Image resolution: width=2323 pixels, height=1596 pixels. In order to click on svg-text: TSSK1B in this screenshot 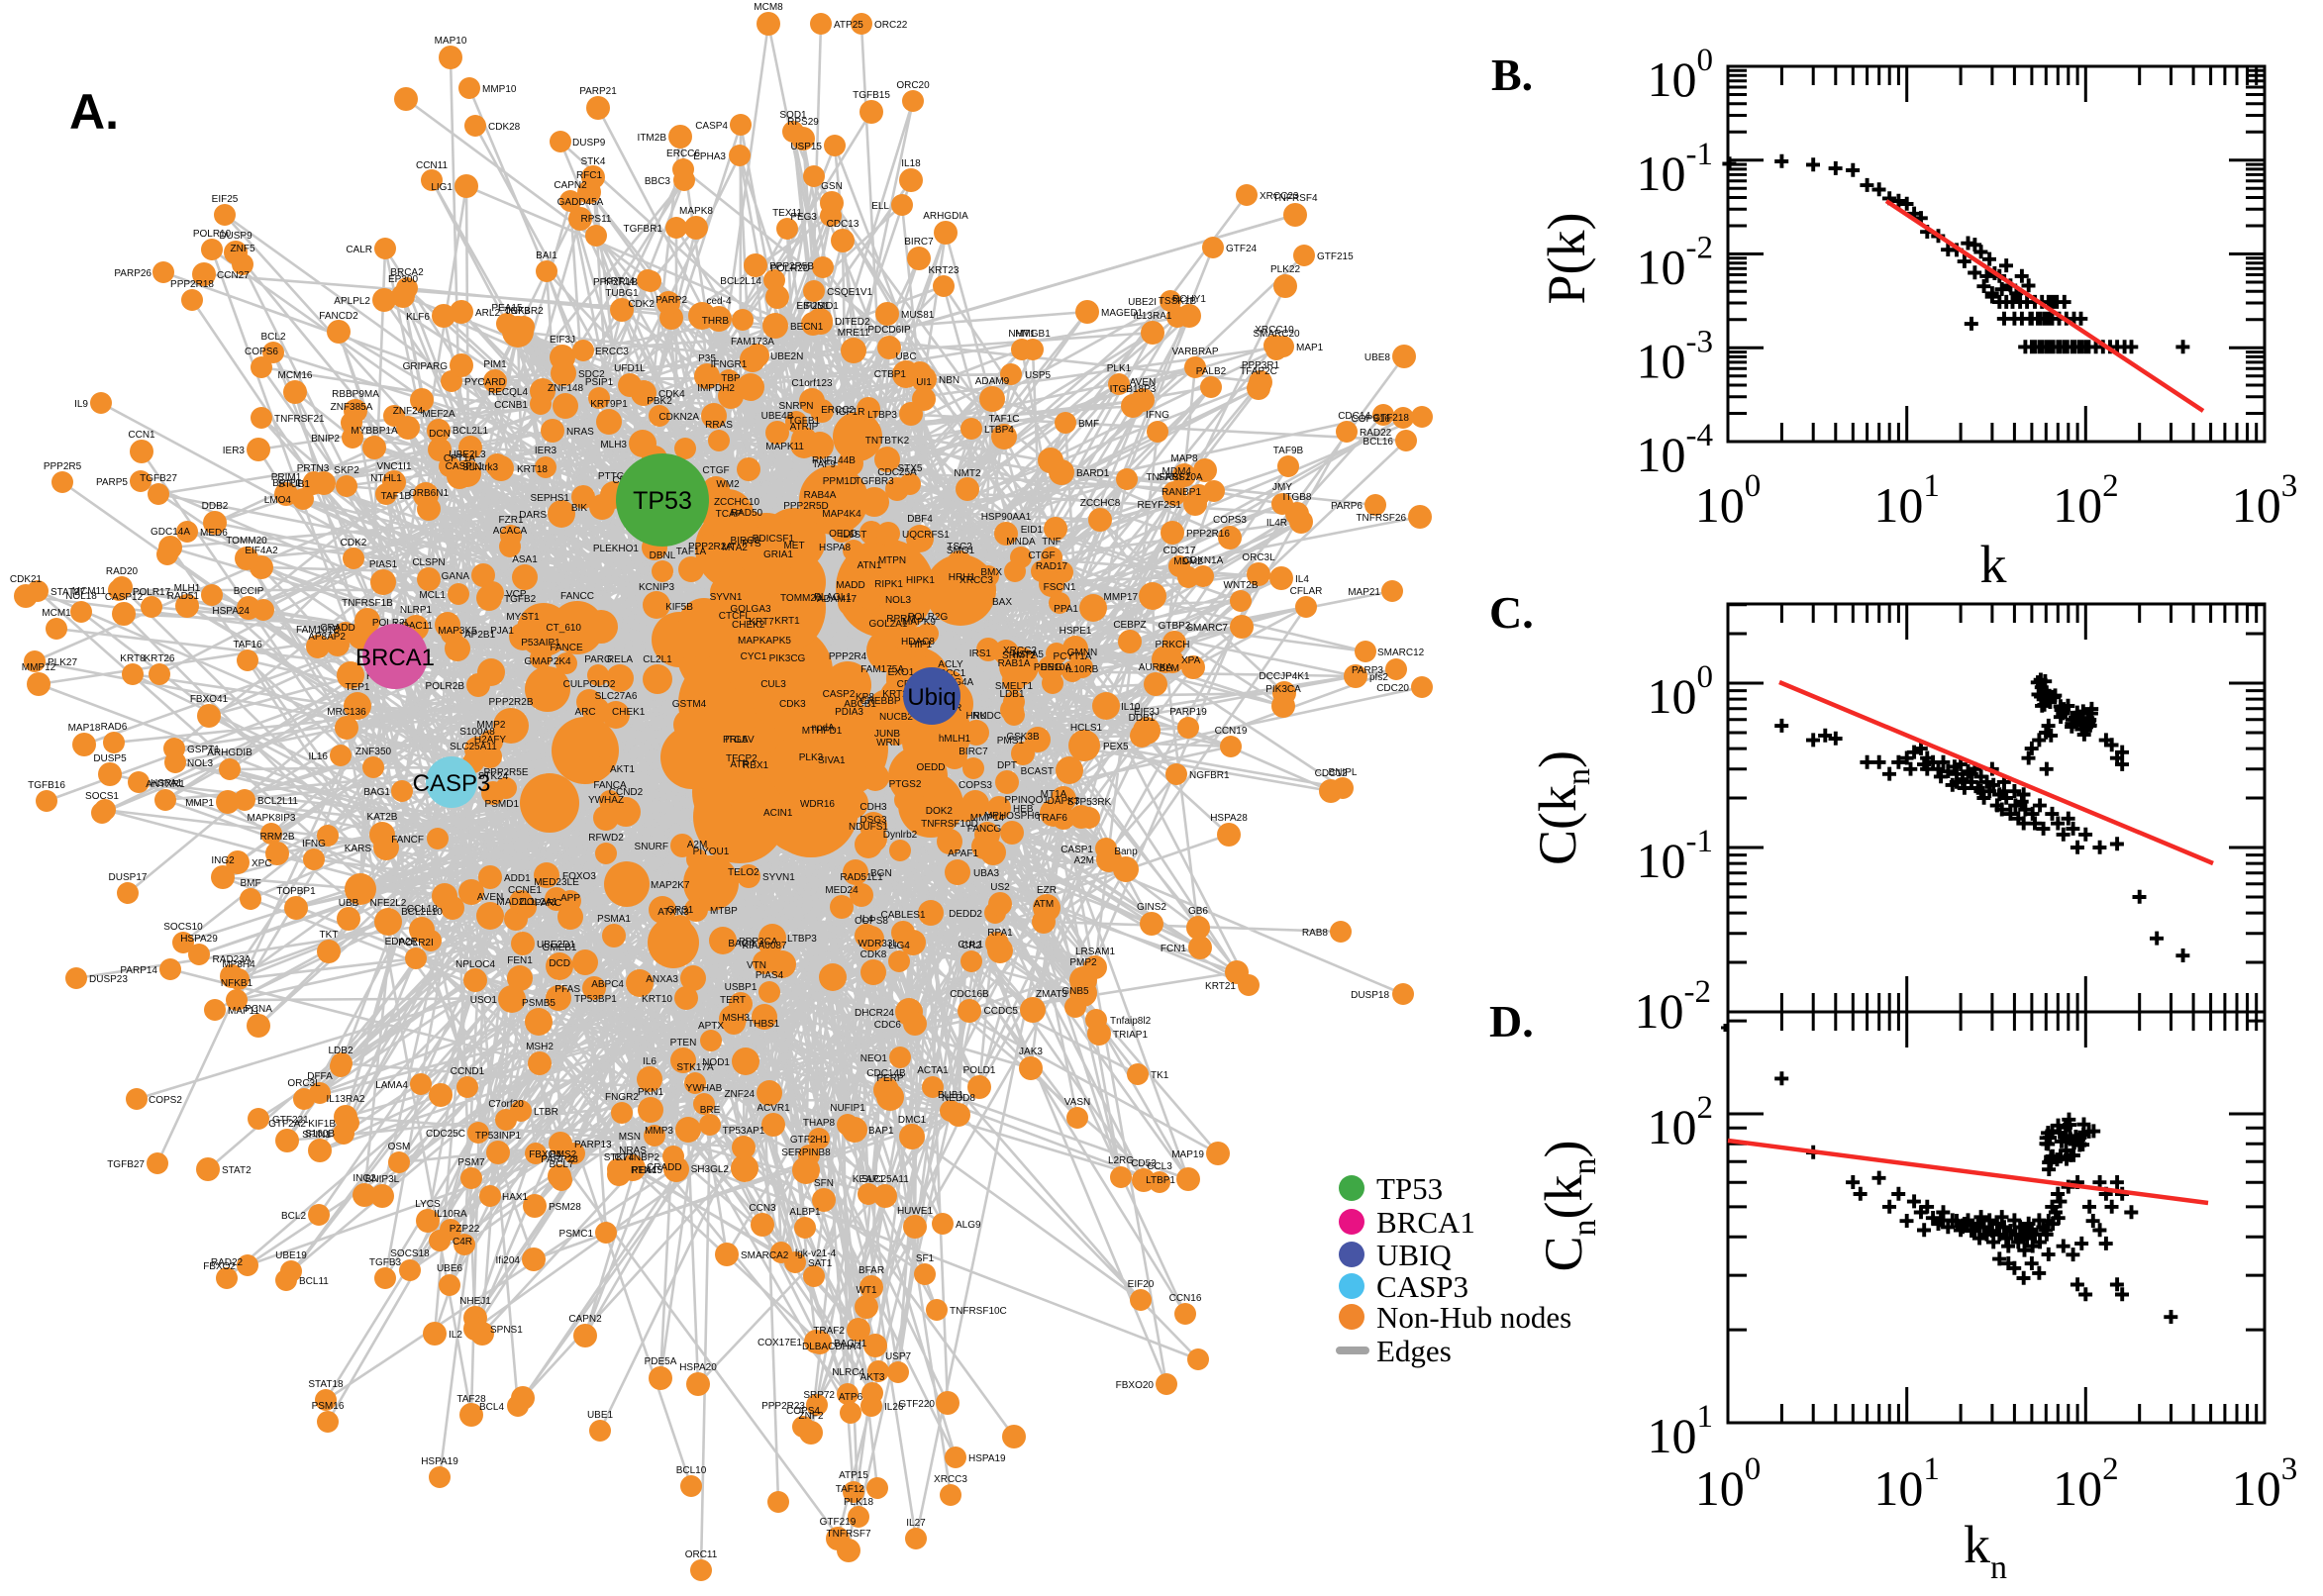, I will do `click(1178, 301)`.